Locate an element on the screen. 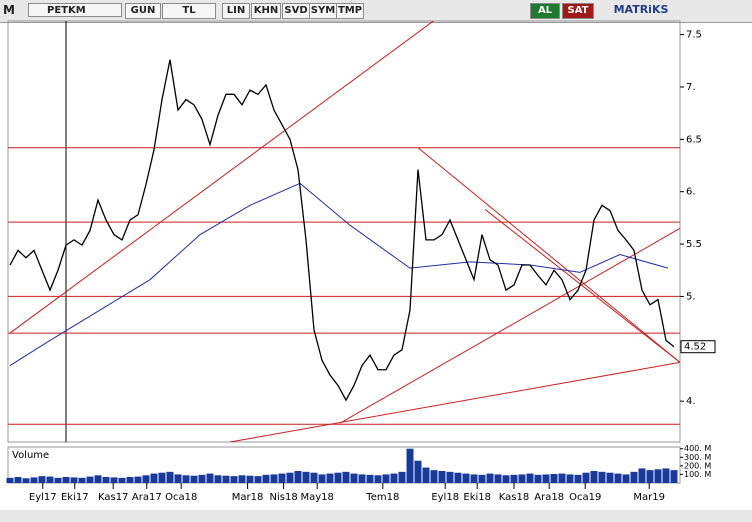 The height and width of the screenshot is (522, 752). status-bar is located at coordinates (376, 516).